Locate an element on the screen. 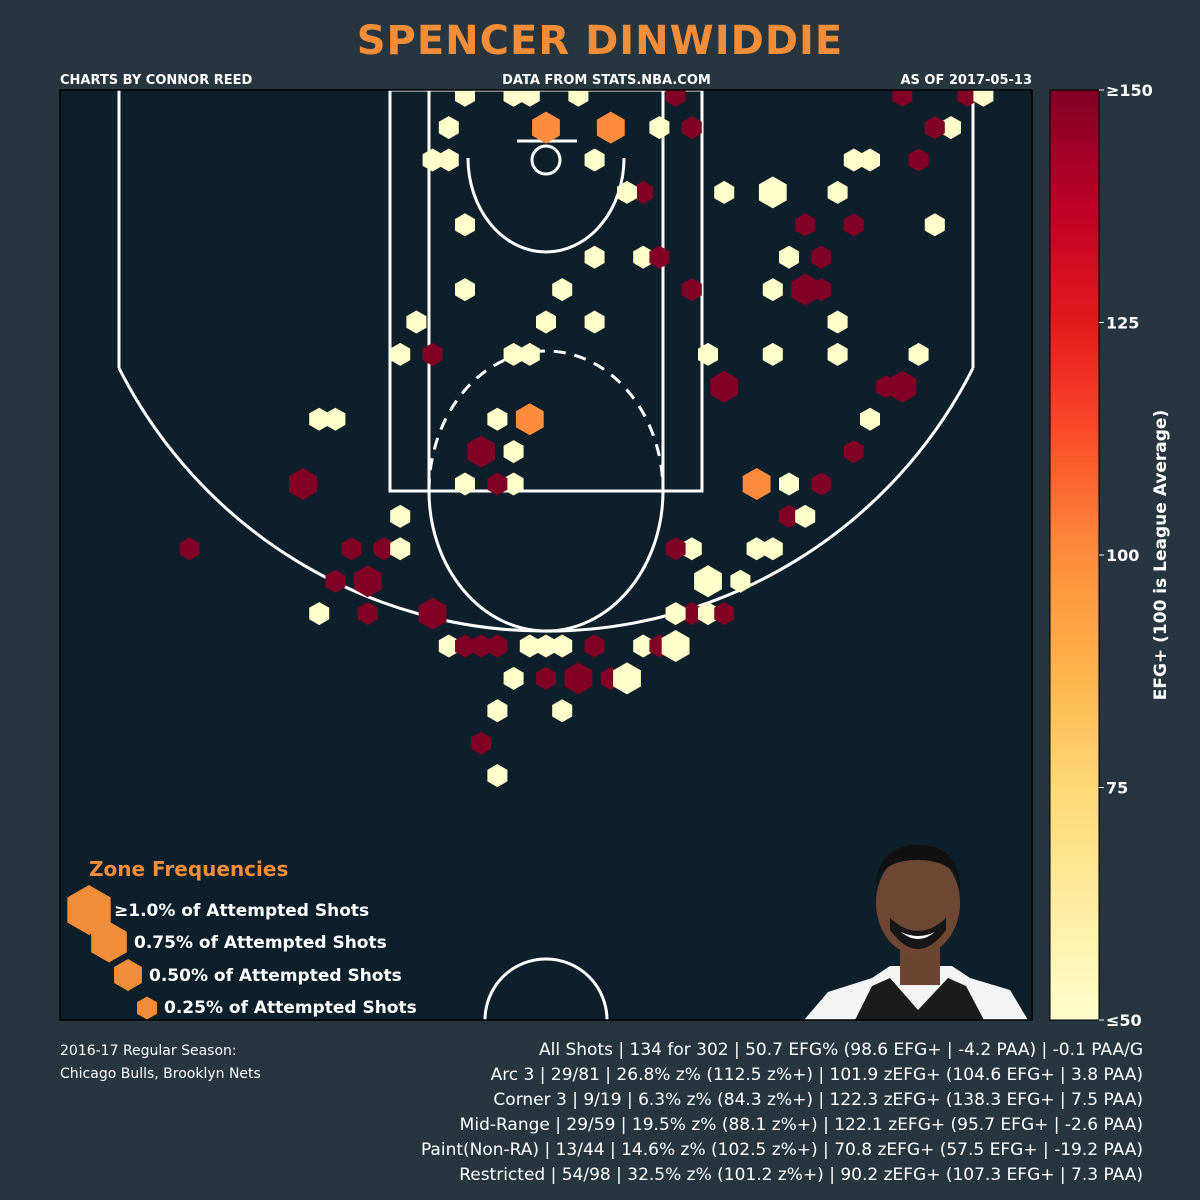  chart-credit: CHARTS BY CONNOR REED is located at coordinates (156, 80).